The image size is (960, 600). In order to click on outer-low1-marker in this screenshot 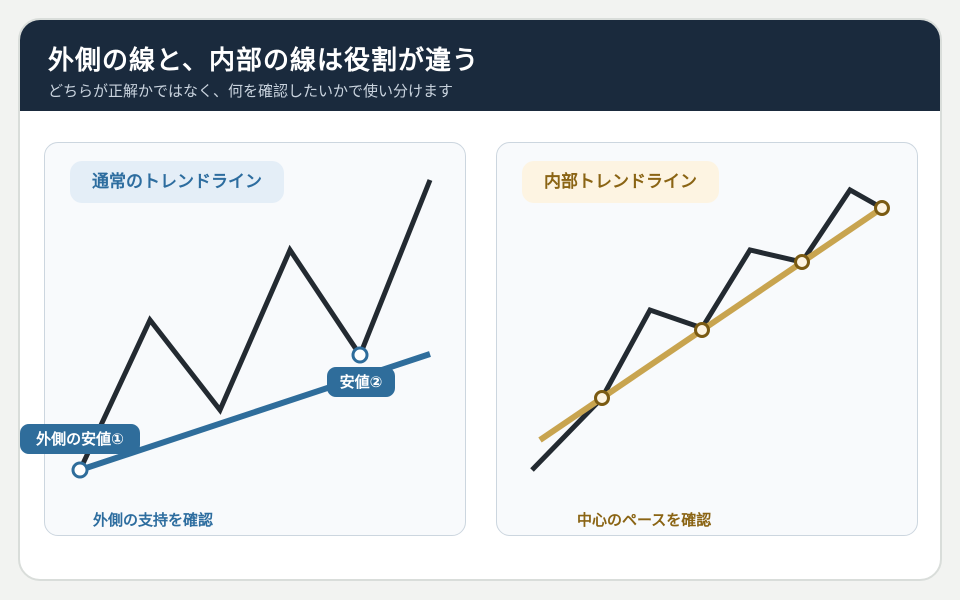, I will do `click(80, 470)`.